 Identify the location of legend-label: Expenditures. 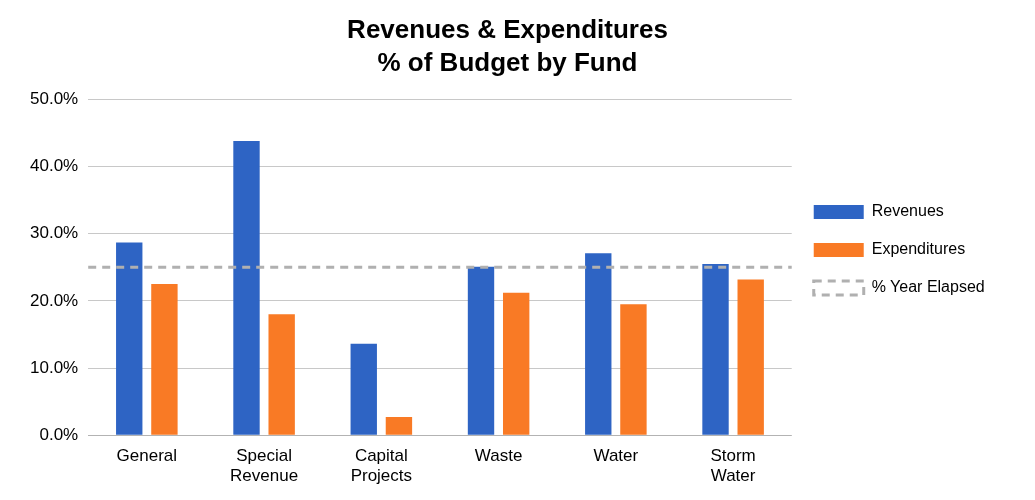
(918, 249).